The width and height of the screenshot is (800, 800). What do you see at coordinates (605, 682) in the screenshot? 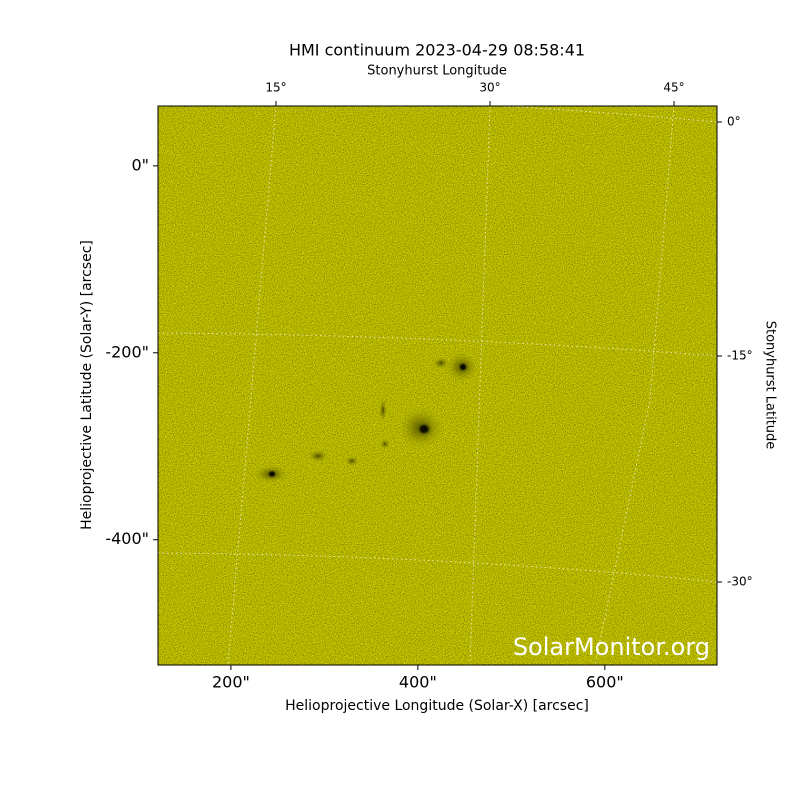
I see `x-tick-label: 600"` at bounding box center [605, 682].